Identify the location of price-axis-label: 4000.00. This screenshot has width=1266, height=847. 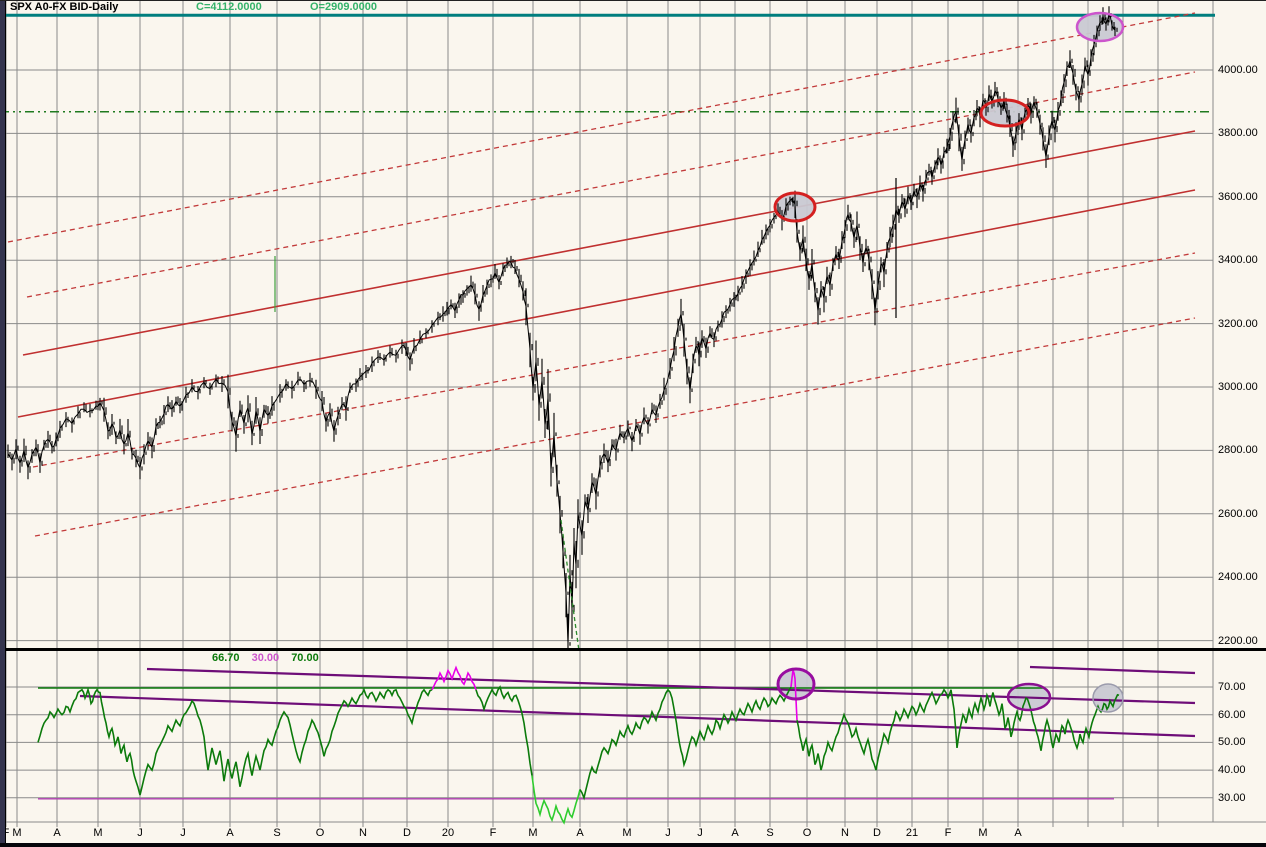
(1238, 70).